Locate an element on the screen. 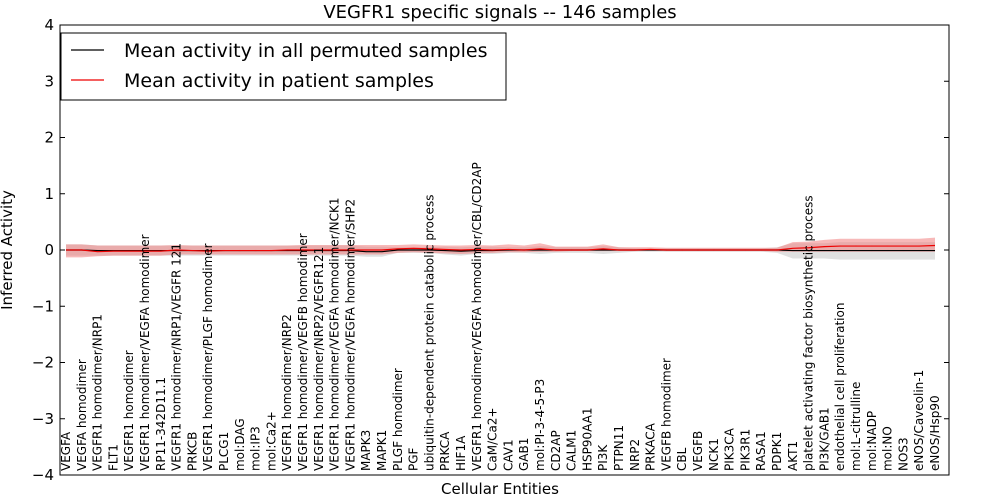 The image size is (1000, 500). x-tick-label: VEGFR1 homodimer/VEGFA homodimer is located at coordinates (145, 352).